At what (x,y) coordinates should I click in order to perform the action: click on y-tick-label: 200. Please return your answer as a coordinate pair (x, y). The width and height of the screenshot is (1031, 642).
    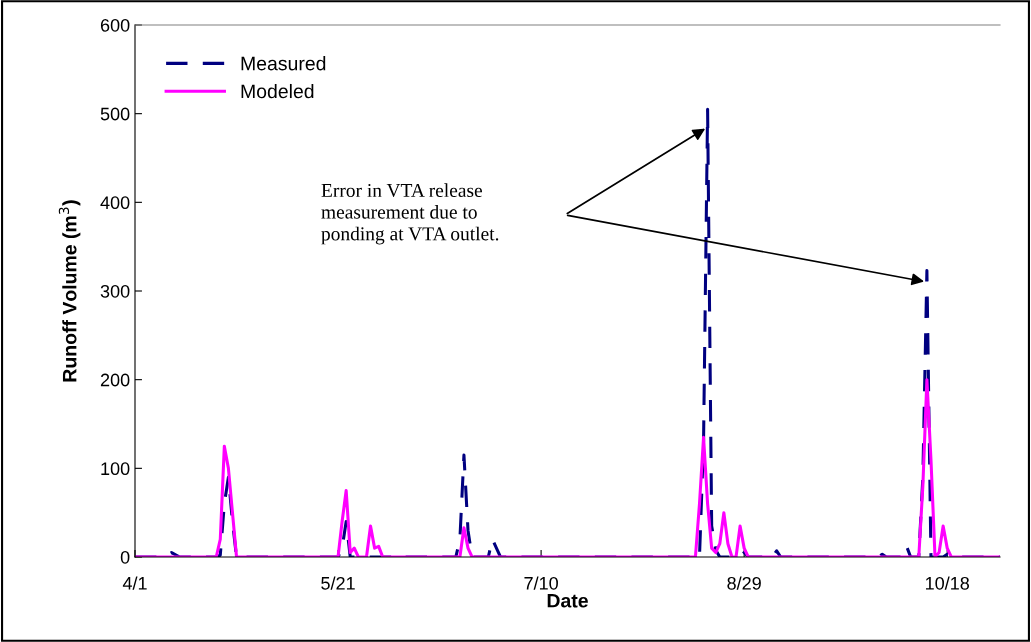
    Looking at the image, I should click on (115, 380).